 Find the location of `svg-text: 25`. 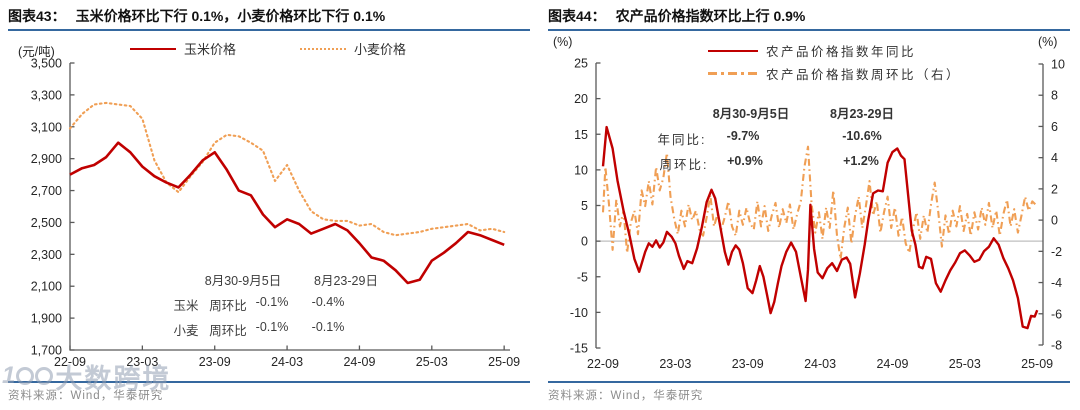

svg-text: 25 is located at coordinates (581, 64).